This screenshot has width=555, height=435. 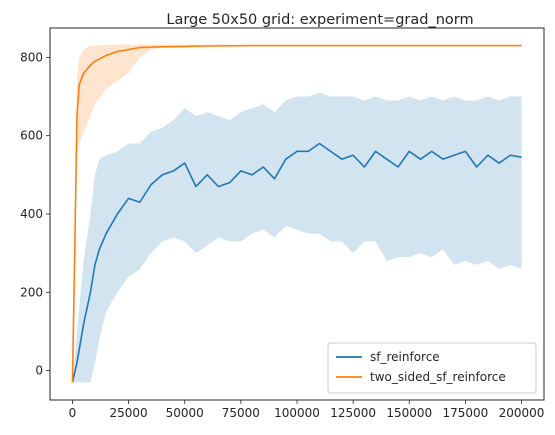 I want to click on legend-label-two_sided_sf_reinforce: two_sided_sf_reinforce, so click(x=438, y=377).